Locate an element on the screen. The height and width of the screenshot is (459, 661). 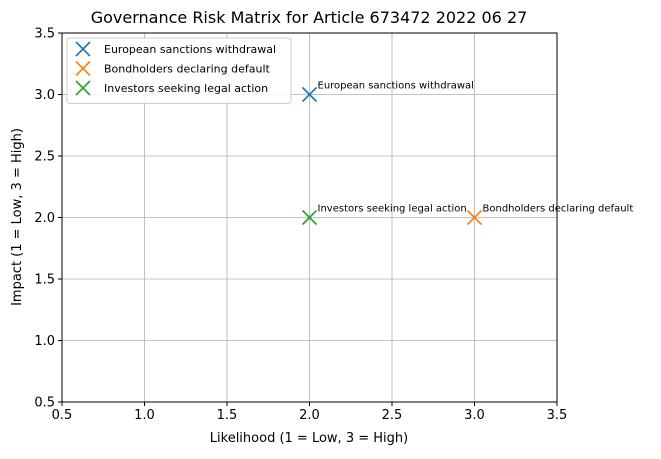
x-tick-label: 2.5 is located at coordinates (392, 415).